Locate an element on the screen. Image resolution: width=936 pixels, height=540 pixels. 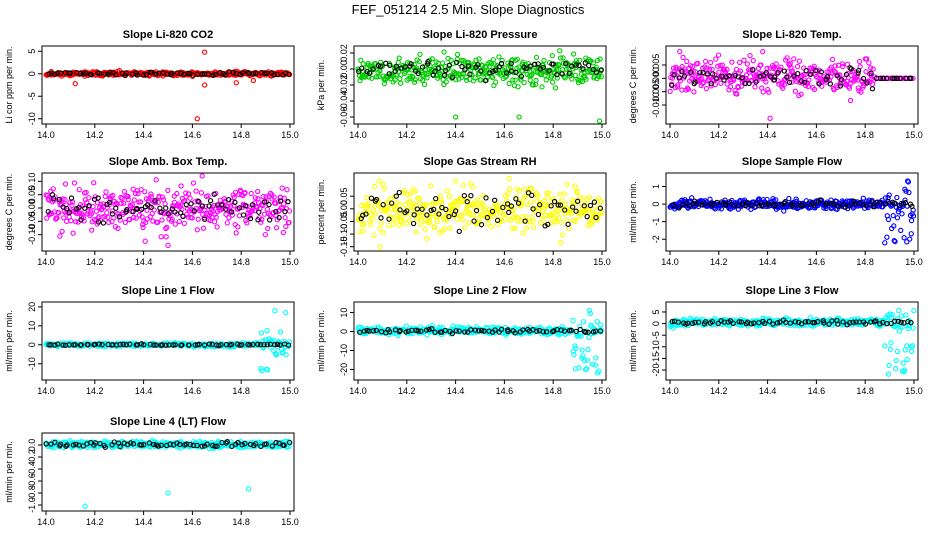
points-co2 is located at coordinates (168, 85).